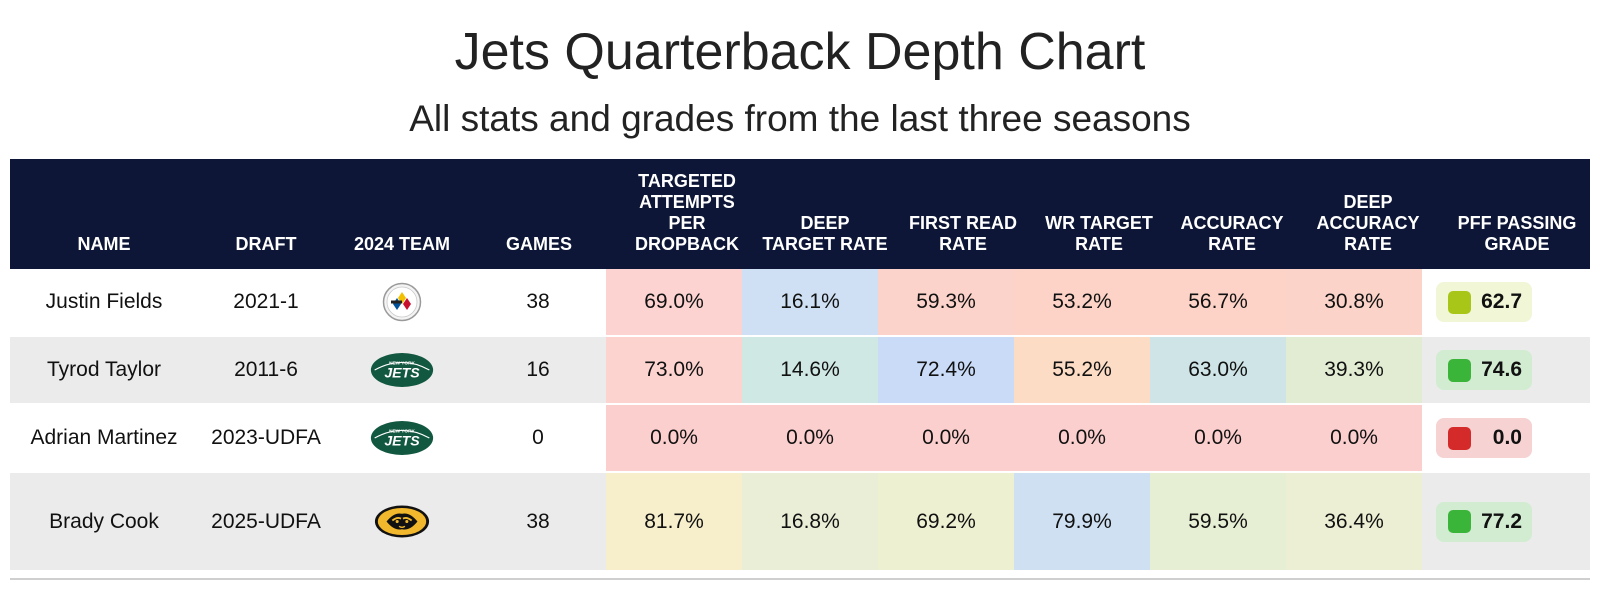 This screenshot has height=590, width=1600. What do you see at coordinates (674, 521) in the screenshot?
I see `stat-cell: 81.7%` at bounding box center [674, 521].